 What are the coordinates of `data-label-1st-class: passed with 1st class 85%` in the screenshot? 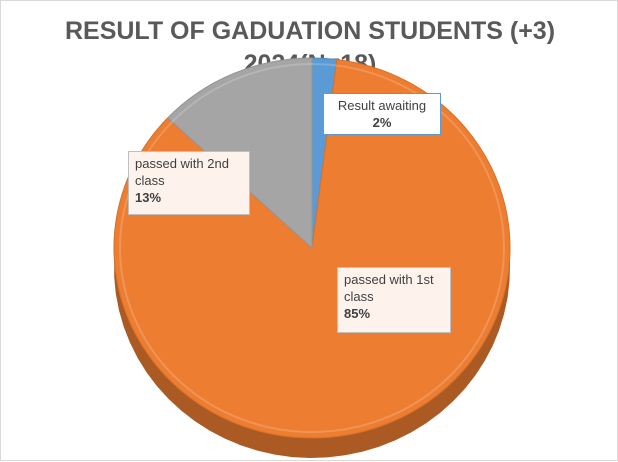 It's located at (394, 300).